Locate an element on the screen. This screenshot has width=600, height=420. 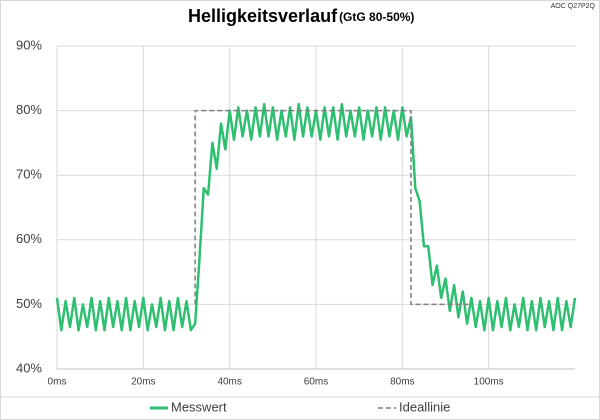
x-tick-label: 80ms is located at coordinates (402, 382).